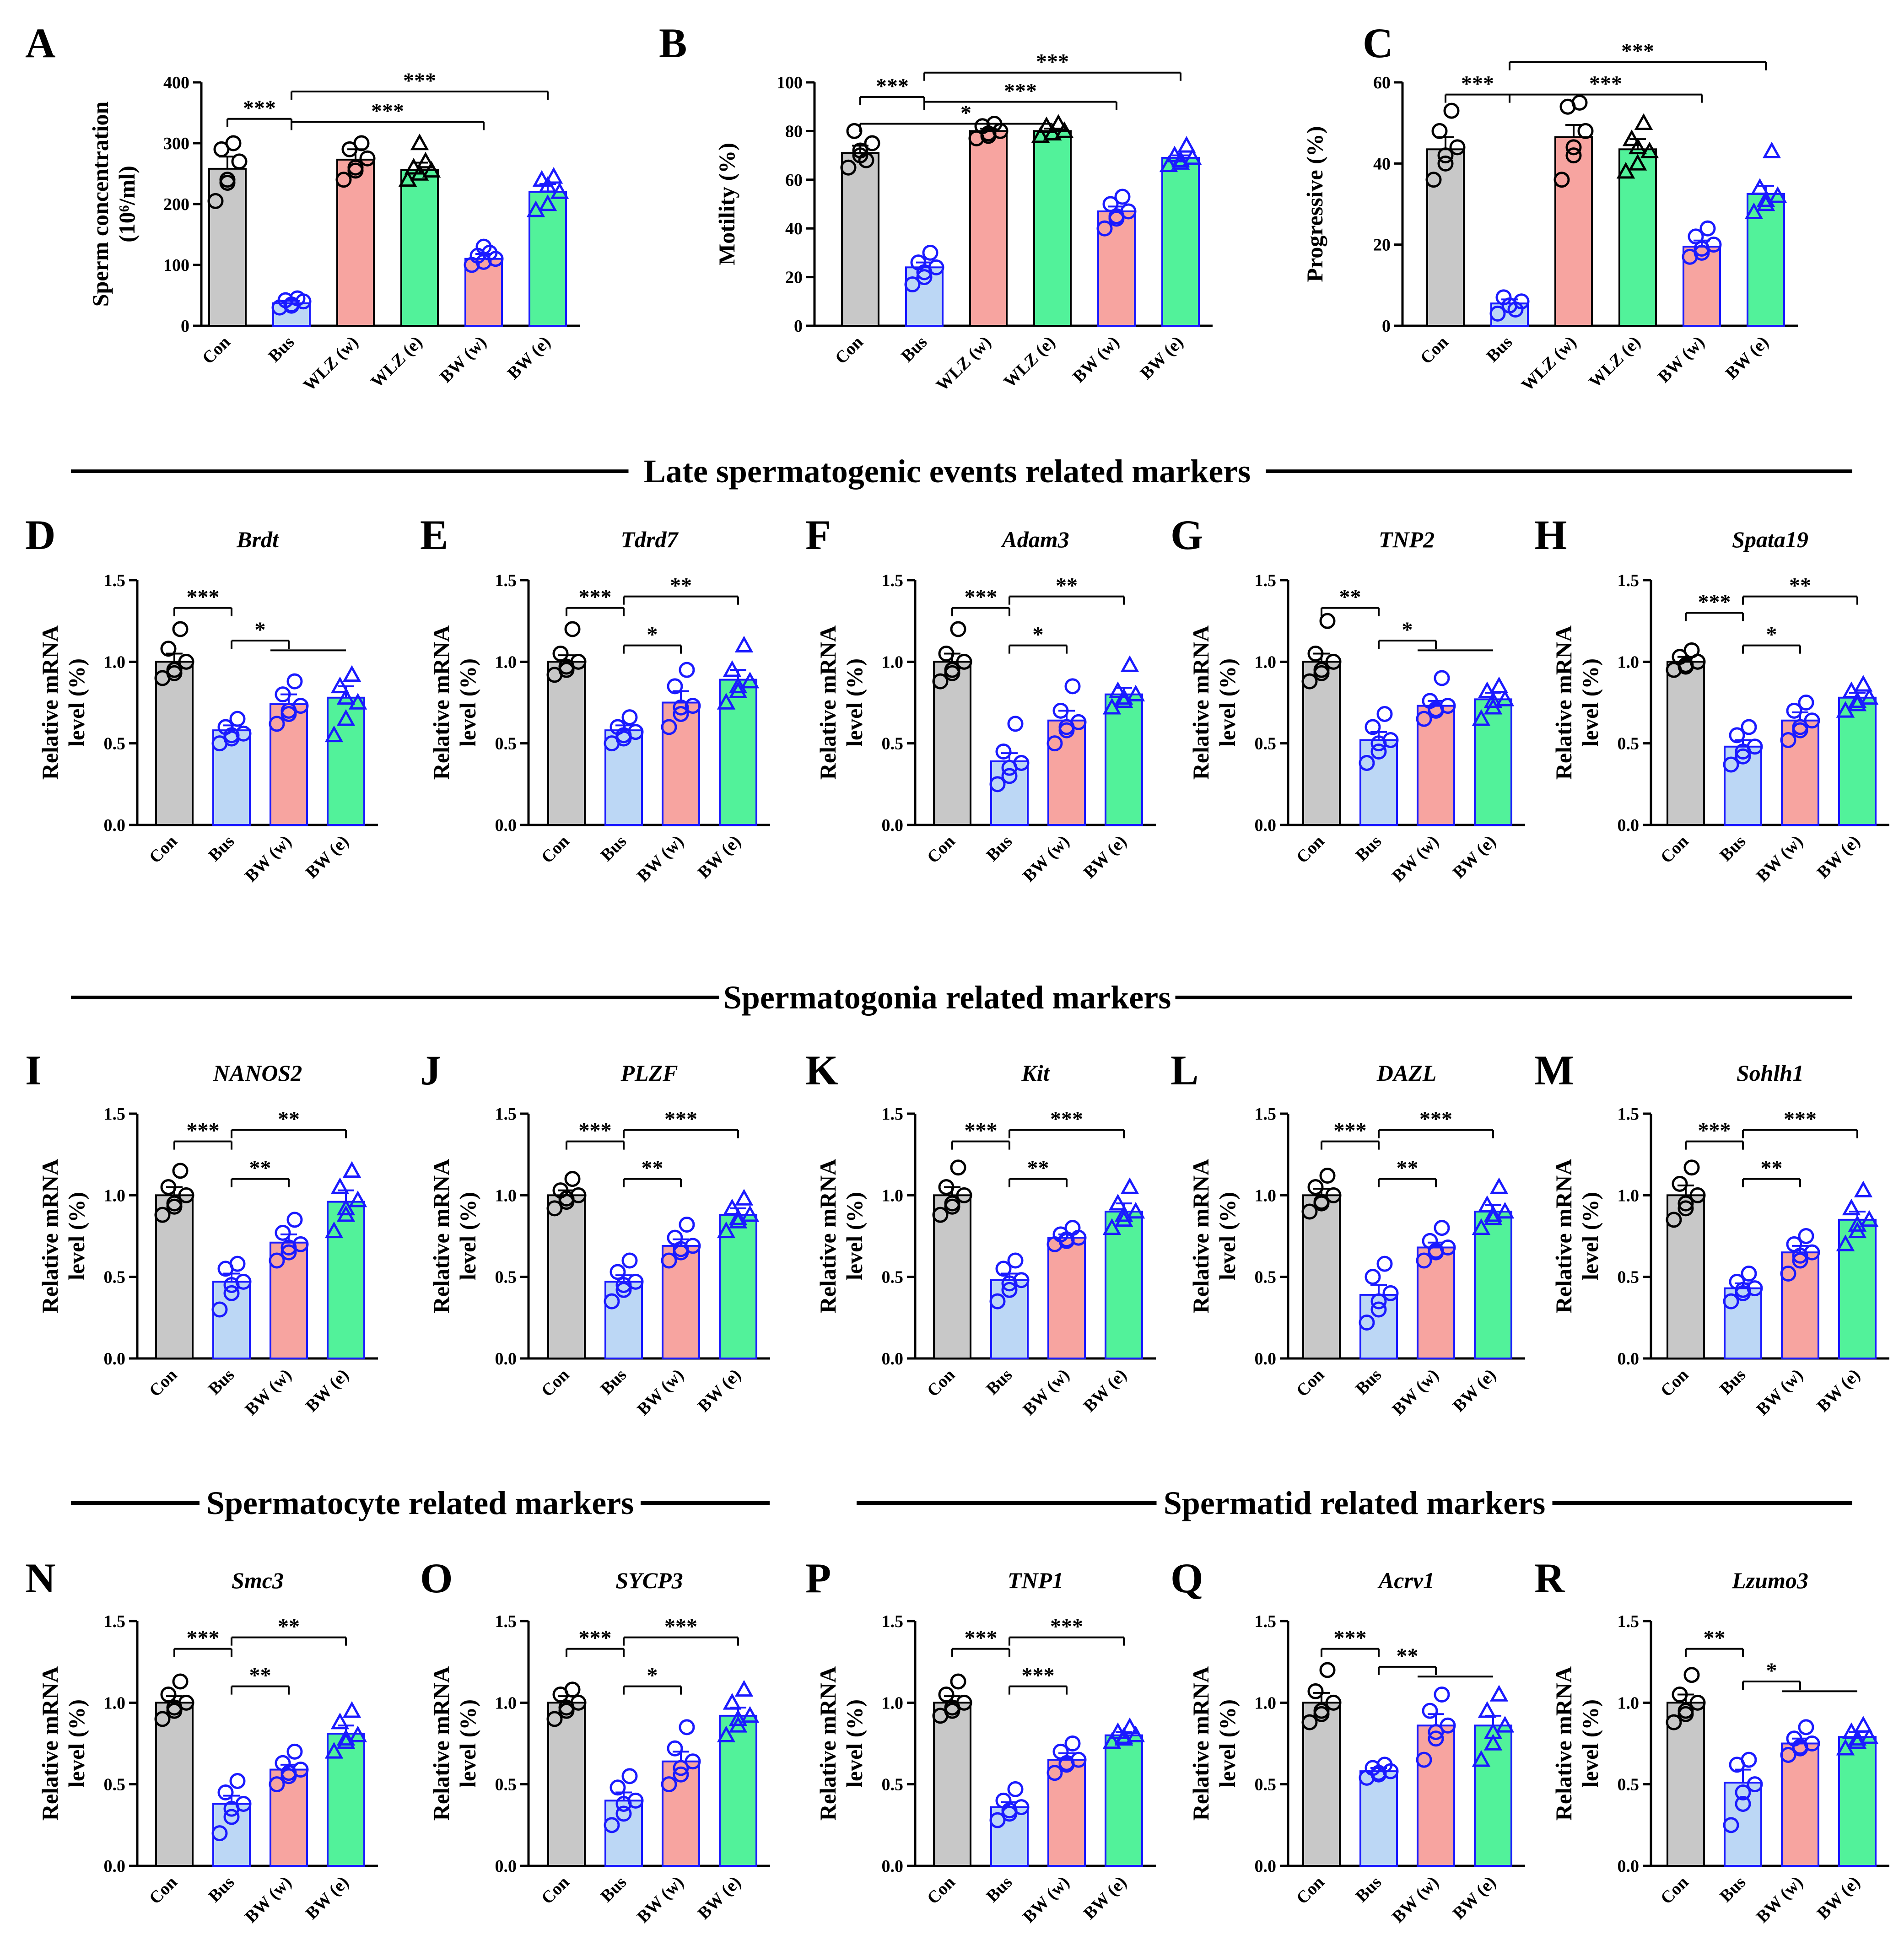 This screenshot has height=1940, width=1904. Describe the element at coordinates (1549, 364) in the screenshot. I see `x-tick-label: WLZ (w)` at that location.